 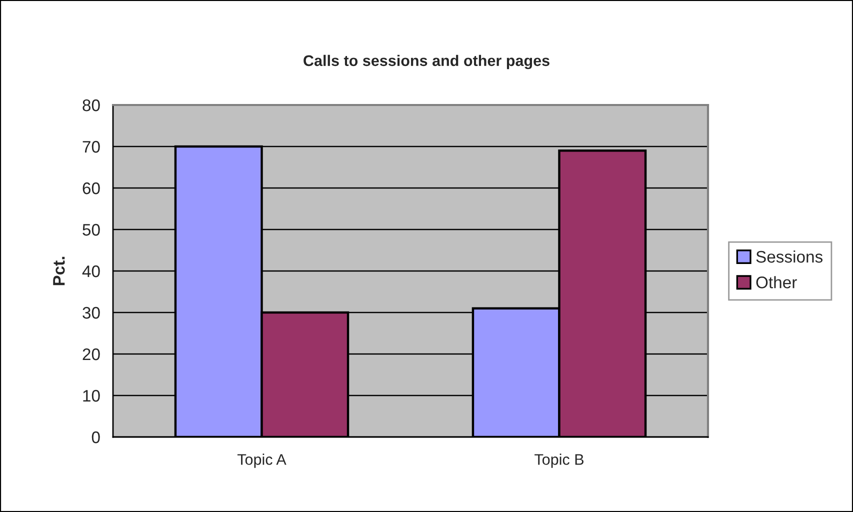 I want to click on y-tick-label: 40, so click(x=91, y=271).